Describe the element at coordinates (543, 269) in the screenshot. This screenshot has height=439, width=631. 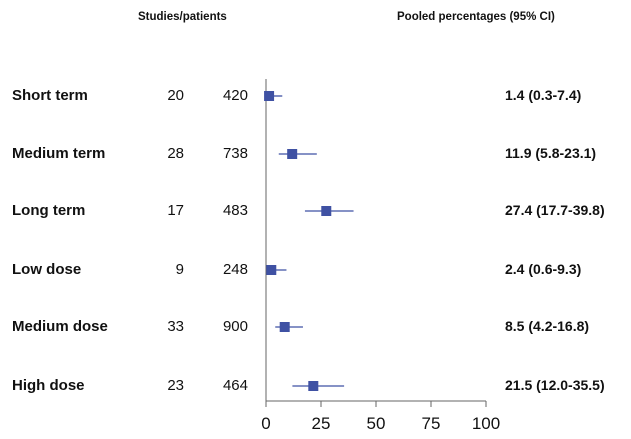
I see `row-estimate: 2.4 (0.6-9.3)` at that location.